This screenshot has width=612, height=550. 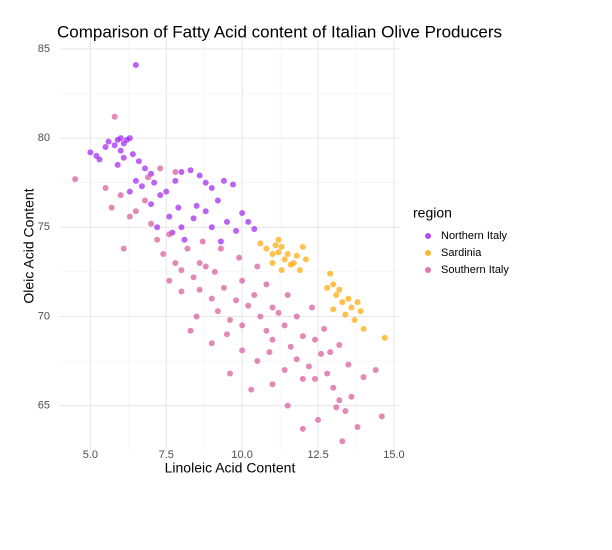 I want to click on legend-label: Northern Italy, so click(x=474, y=236).